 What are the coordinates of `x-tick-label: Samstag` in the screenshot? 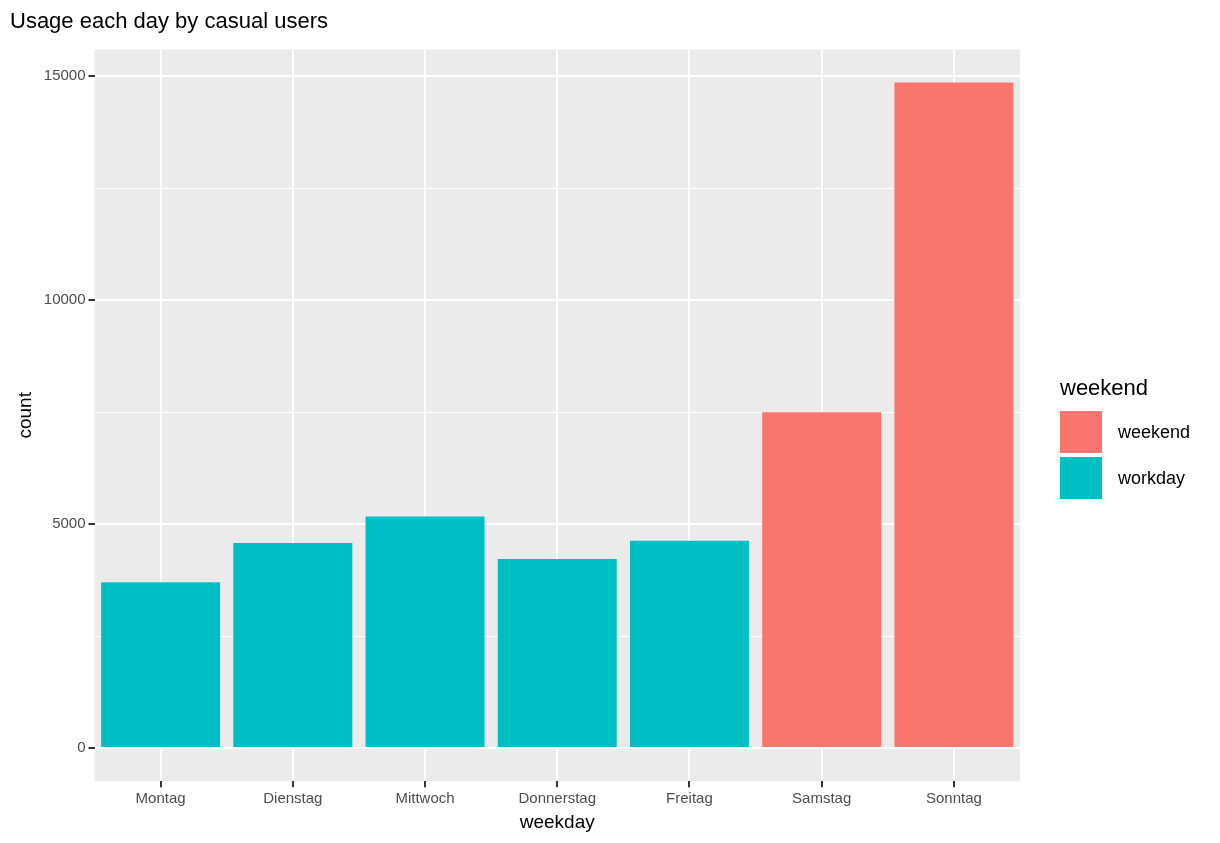 It's located at (822, 798).